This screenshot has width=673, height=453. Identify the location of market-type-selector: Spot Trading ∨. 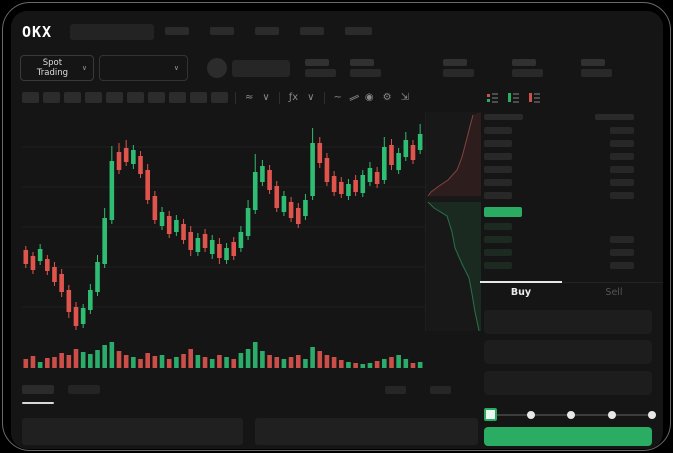
(57, 68).